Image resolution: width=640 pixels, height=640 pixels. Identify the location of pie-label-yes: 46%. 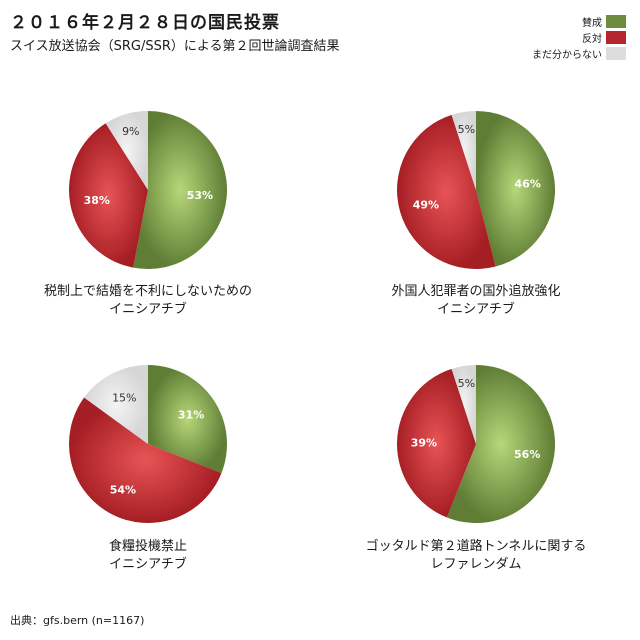
(528, 184).